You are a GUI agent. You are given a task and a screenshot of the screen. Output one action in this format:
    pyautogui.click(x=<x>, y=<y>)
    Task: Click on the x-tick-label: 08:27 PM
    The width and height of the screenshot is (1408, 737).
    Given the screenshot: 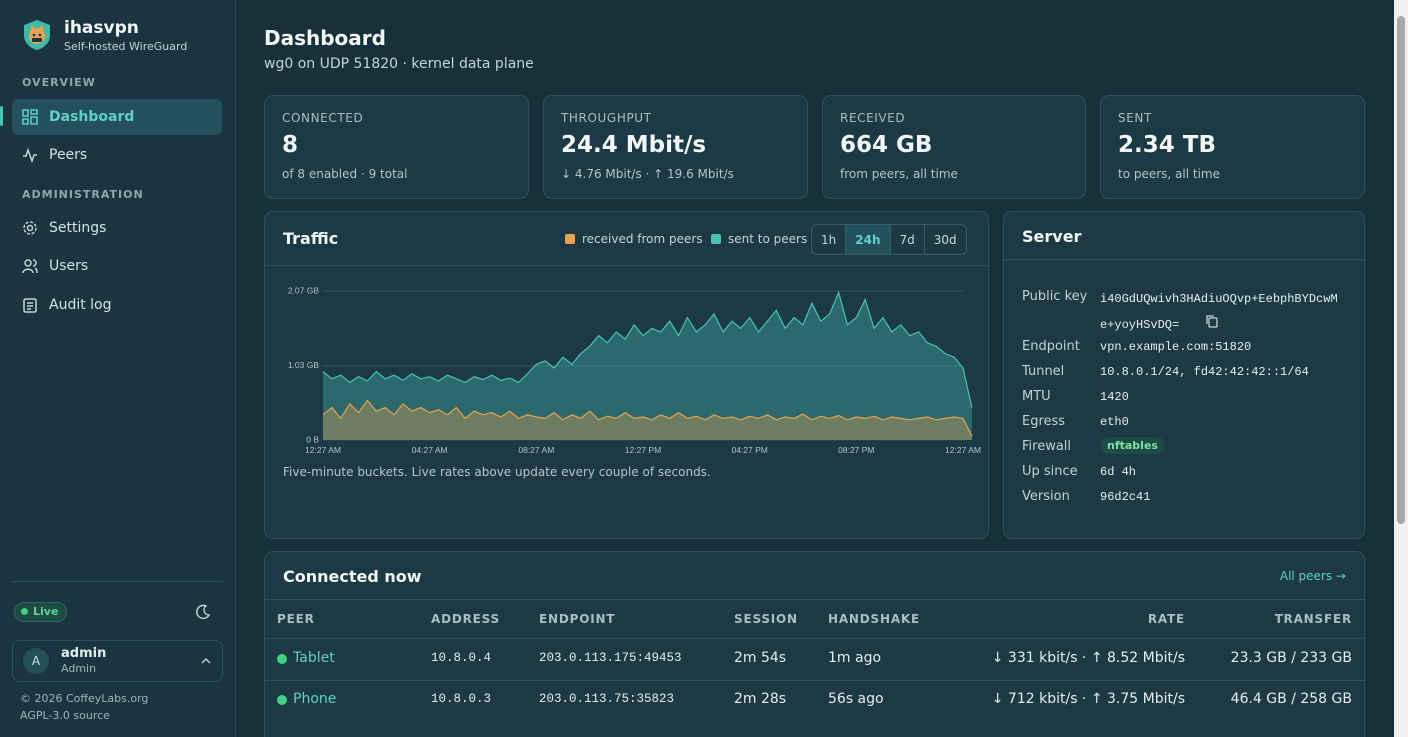 What is the action you would take?
    pyautogui.click(x=856, y=450)
    